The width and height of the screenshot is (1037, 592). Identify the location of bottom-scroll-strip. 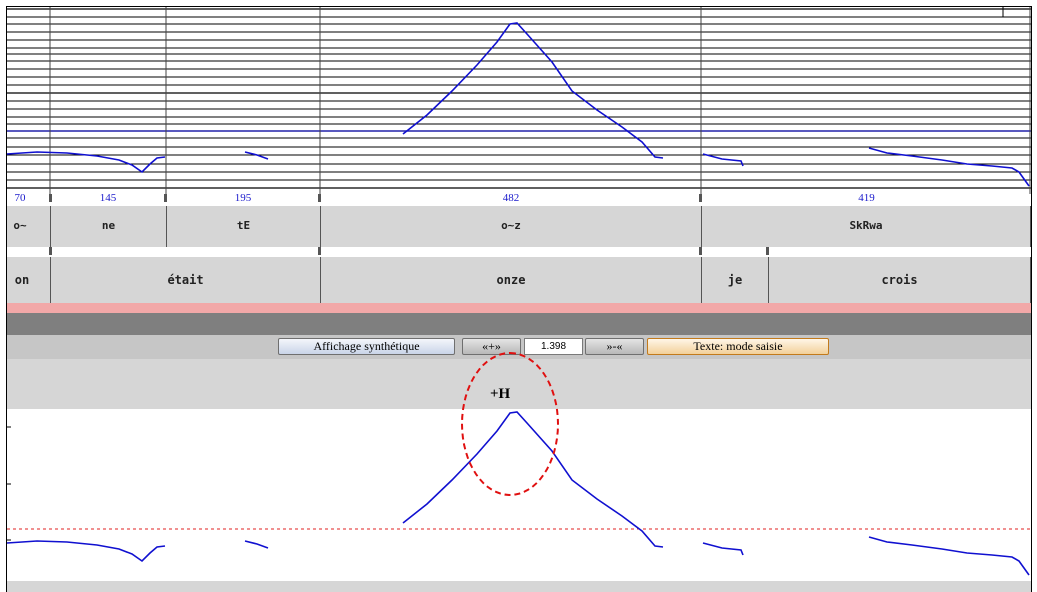
(519, 586).